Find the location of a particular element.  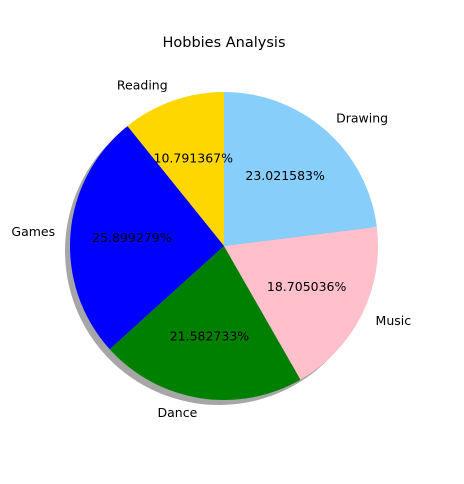

category-label-reading: Reading is located at coordinates (142, 85).